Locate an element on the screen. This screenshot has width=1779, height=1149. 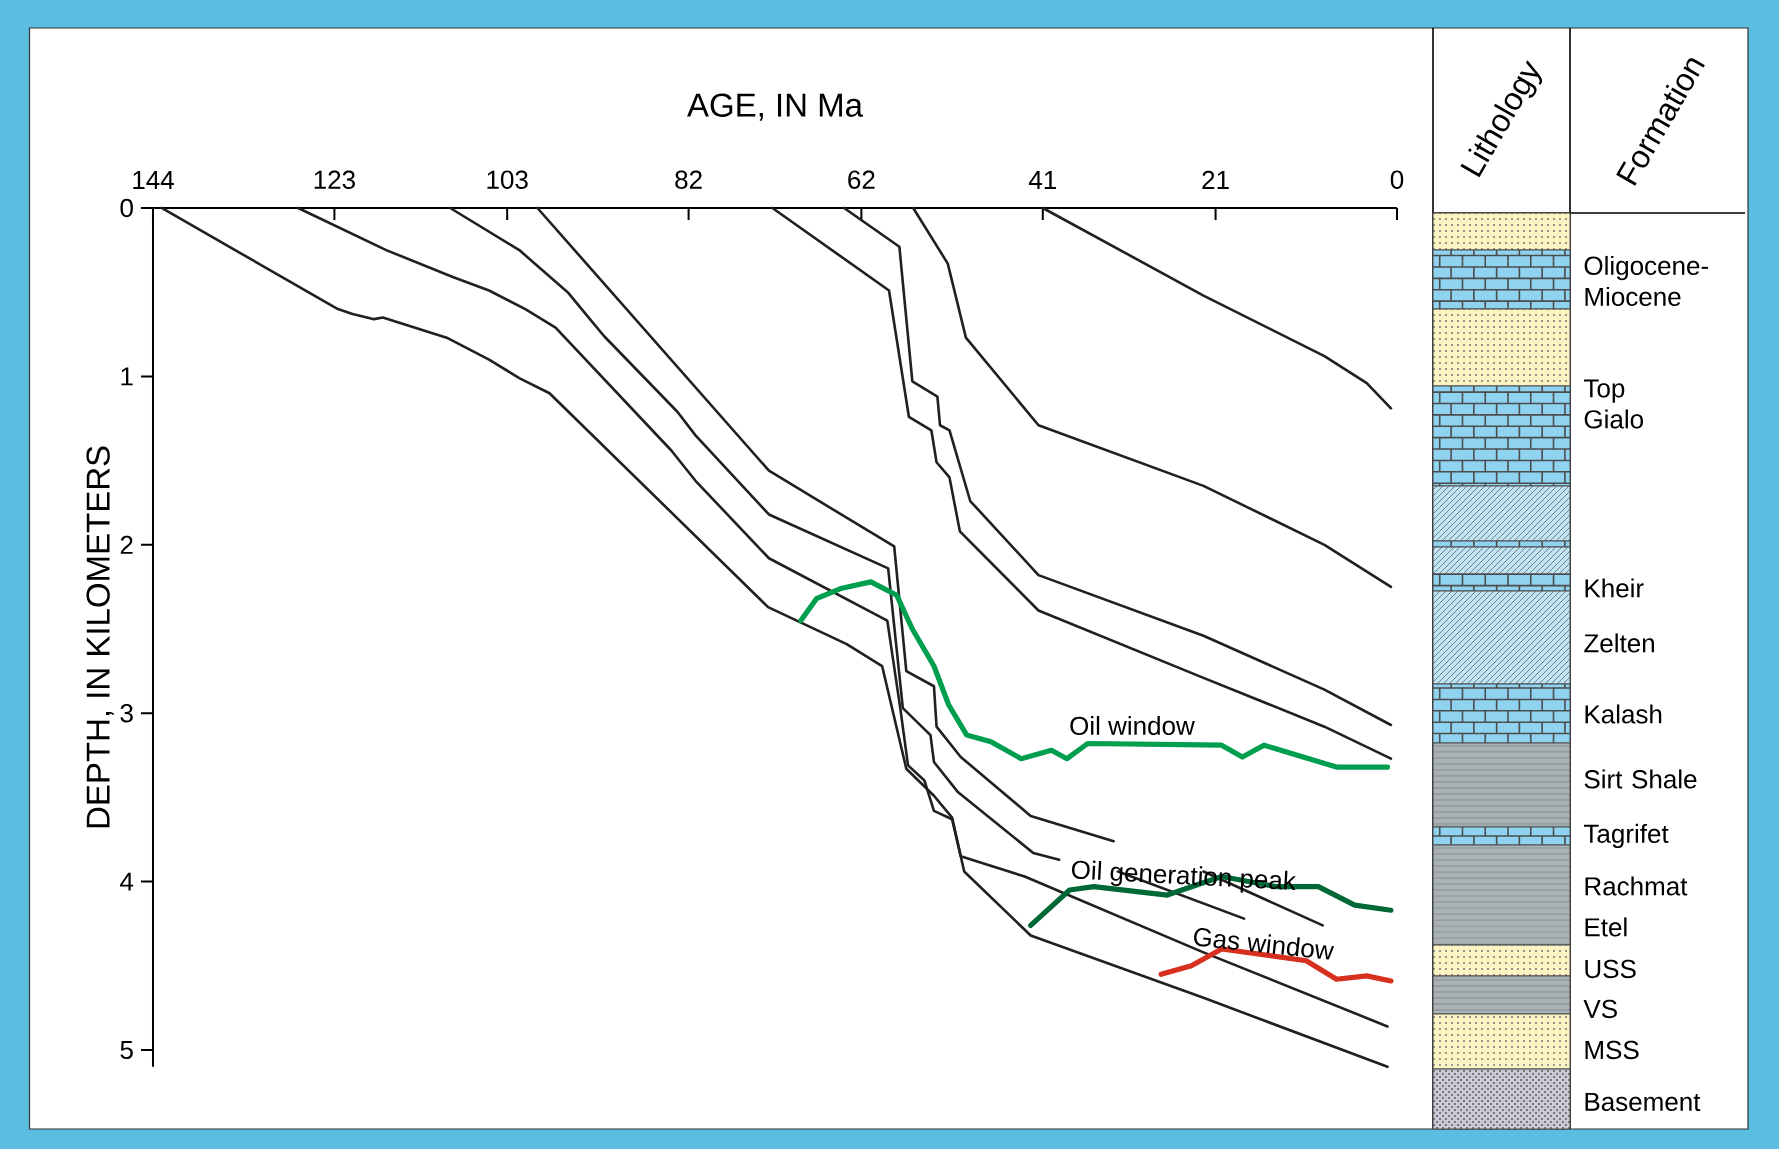
text: MSS is located at coordinates (1612, 1050).